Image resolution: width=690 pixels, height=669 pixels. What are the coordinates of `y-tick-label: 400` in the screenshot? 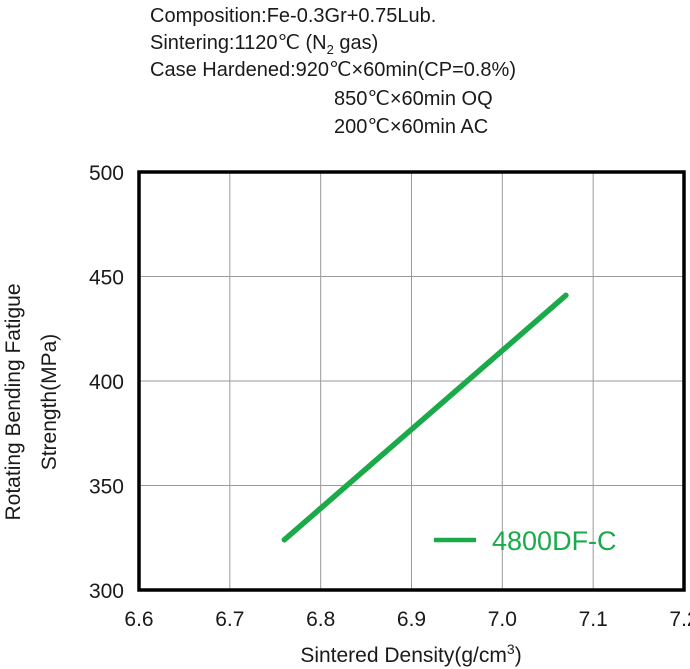 It's located at (106, 382).